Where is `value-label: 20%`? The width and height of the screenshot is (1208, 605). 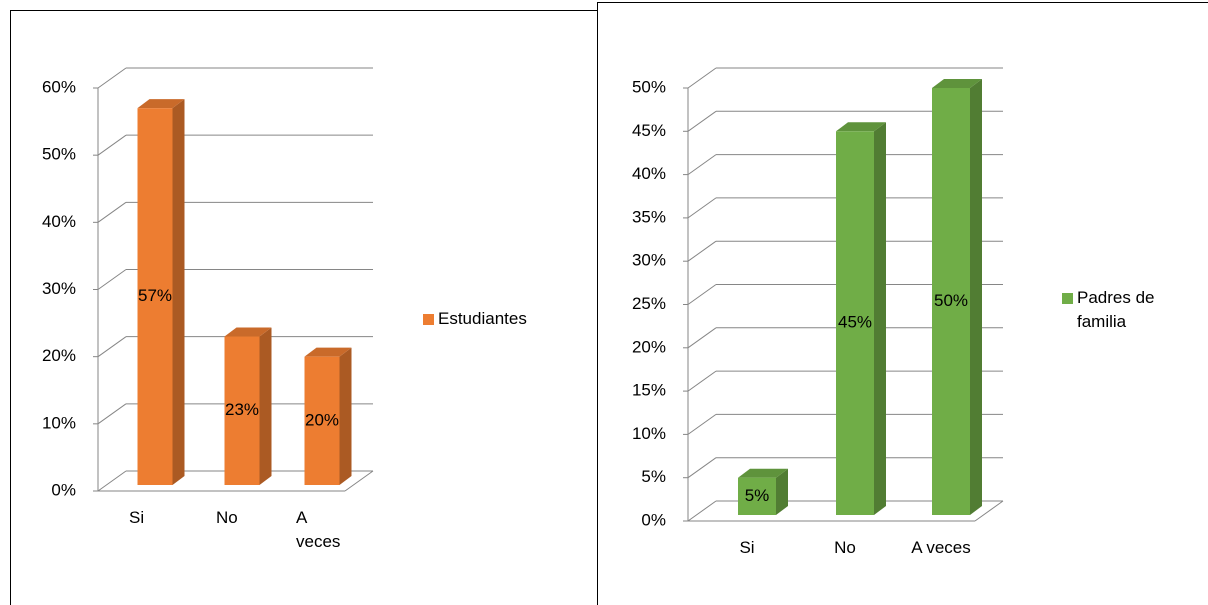 value-label: 20% is located at coordinates (322, 419).